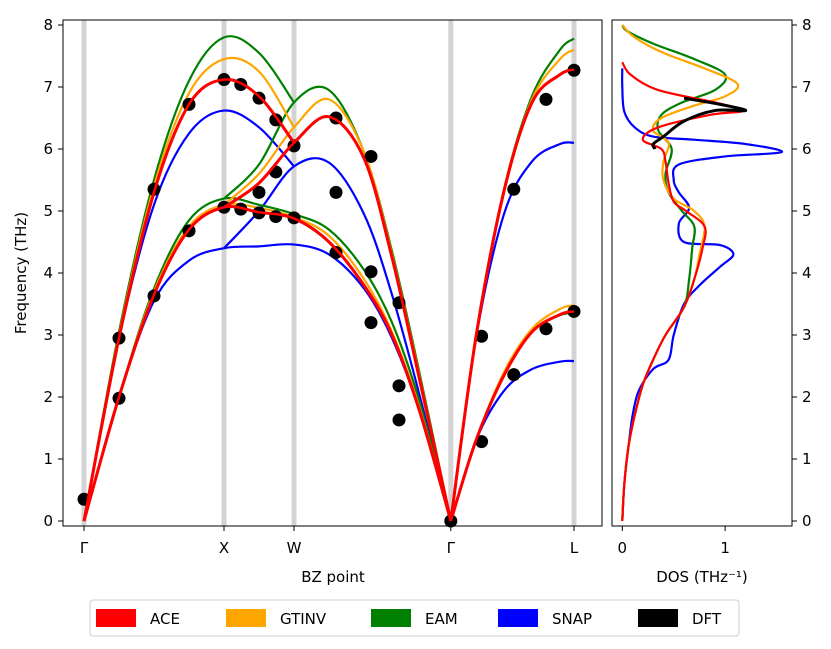  I want to click on legend: ACE GTINV EAM SNAP DFT, so click(414, 618).